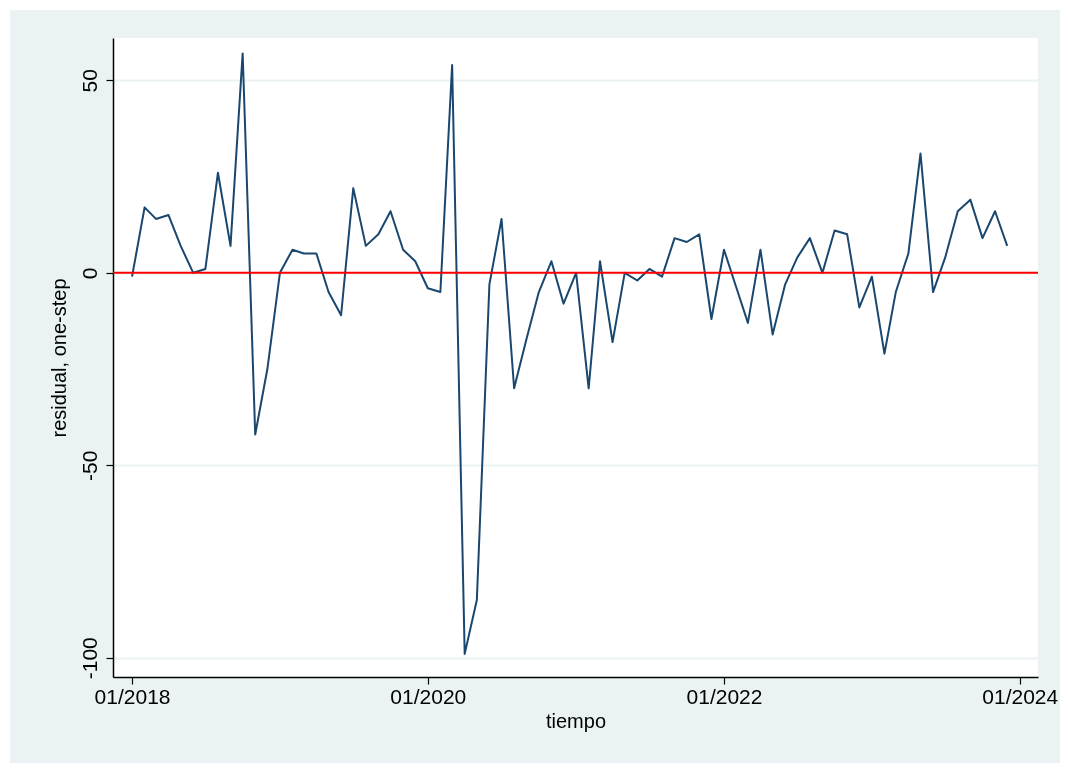 The image size is (1068, 773). What do you see at coordinates (89, 81) in the screenshot?
I see `y-tick-label: 50` at bounding box center [89, 81].